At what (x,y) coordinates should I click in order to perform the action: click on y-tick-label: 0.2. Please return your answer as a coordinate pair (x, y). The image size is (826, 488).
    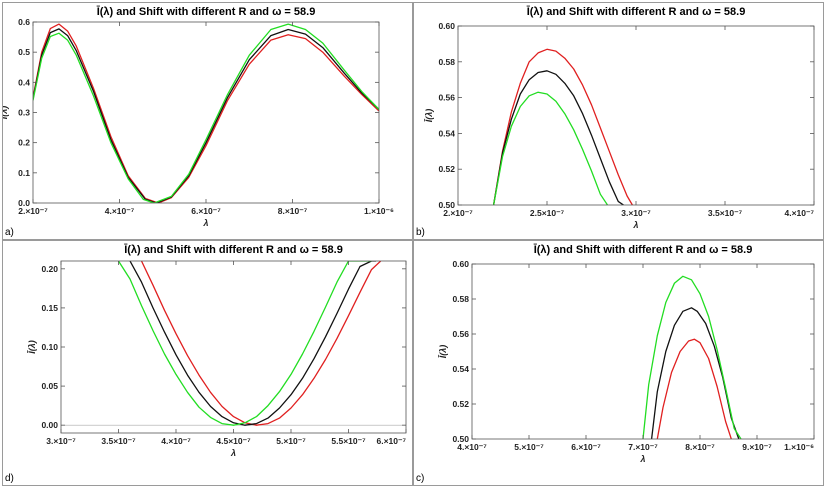
    Looking at the image, I should click on (24, 143).